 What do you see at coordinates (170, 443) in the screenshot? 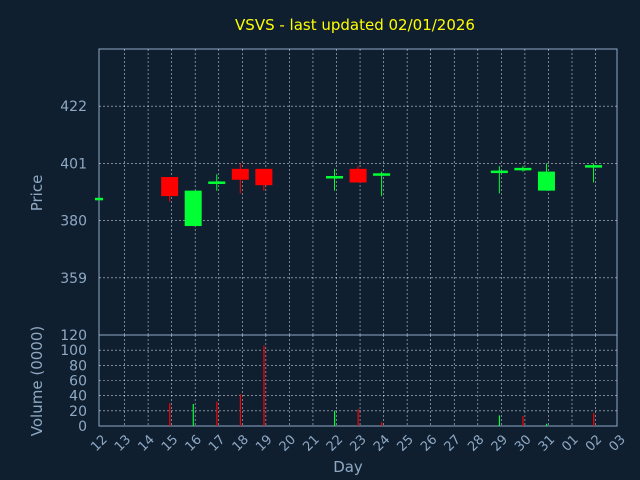
I see `x-tick-label: 15` at bounding box center [170, 443].